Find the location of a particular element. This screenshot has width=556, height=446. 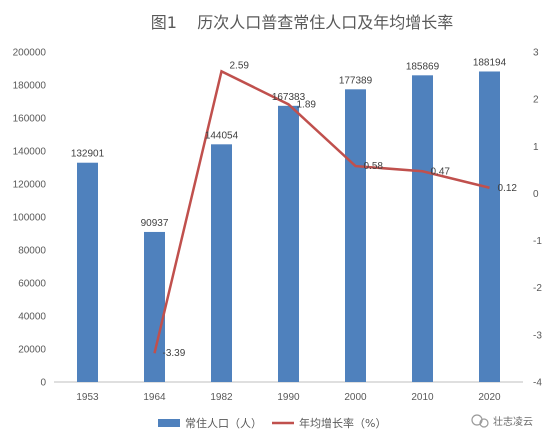

wechat-icon-inner is located at coordinates (484, 423).